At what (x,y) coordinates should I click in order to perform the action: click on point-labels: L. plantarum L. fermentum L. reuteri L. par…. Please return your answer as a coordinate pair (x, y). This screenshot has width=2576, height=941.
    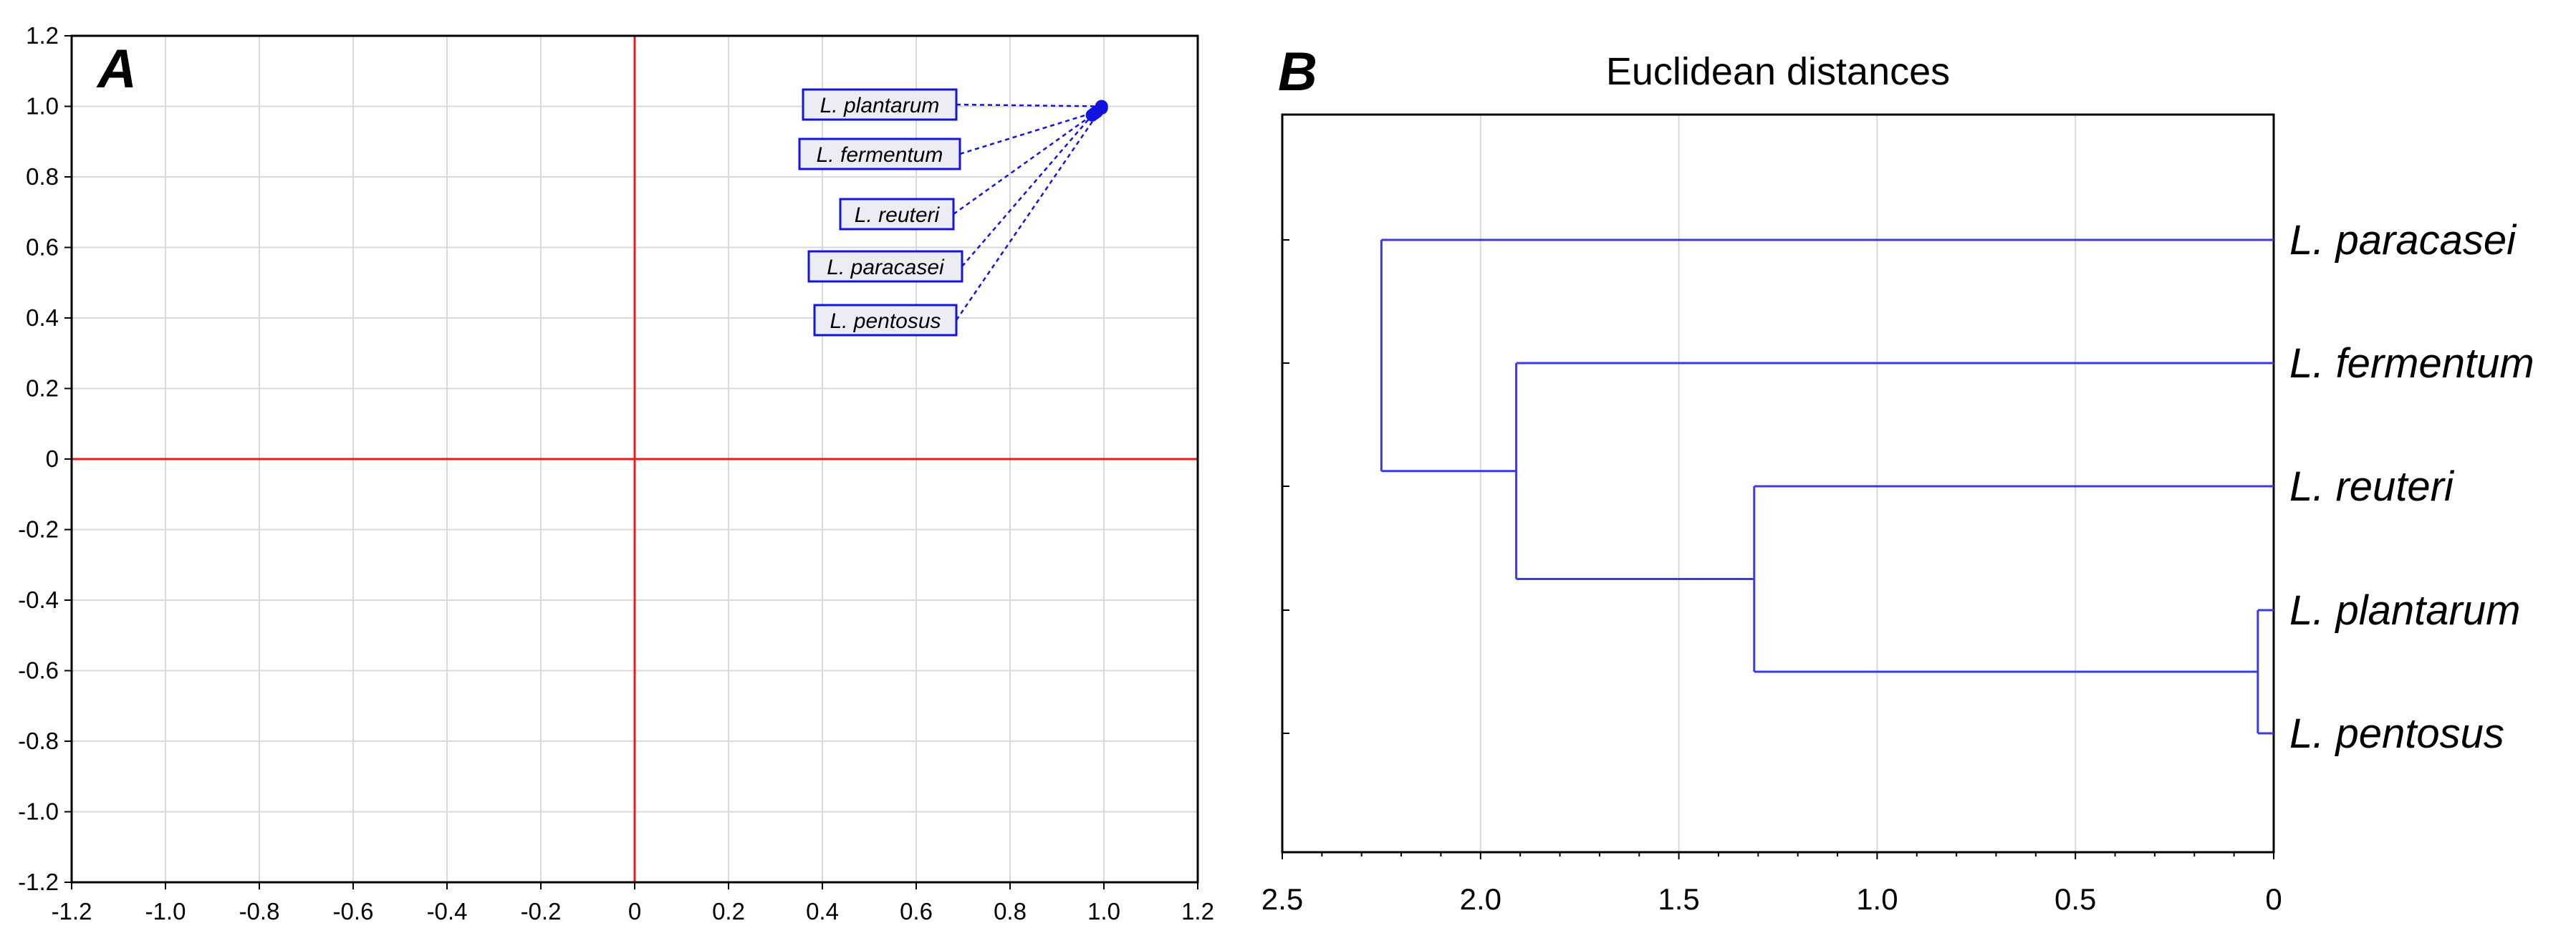
    Looking at the image, I should click on (881, 212).